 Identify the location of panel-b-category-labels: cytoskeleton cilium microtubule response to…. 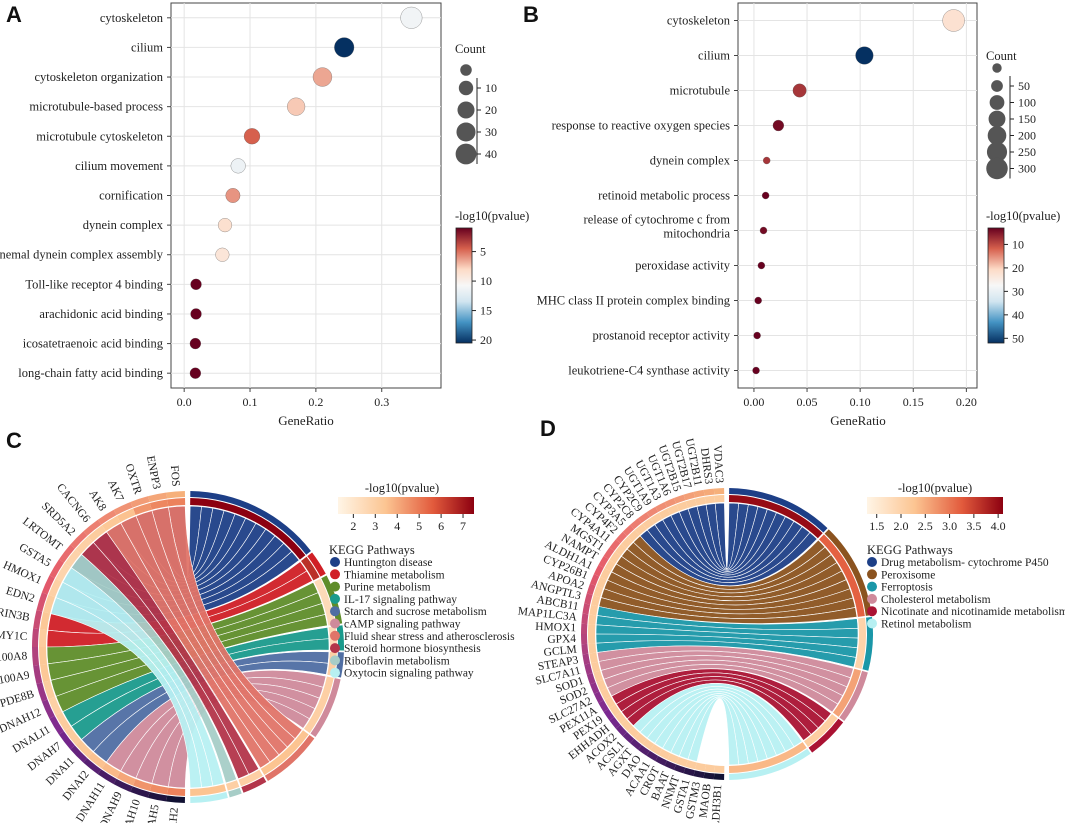
(637, 196).